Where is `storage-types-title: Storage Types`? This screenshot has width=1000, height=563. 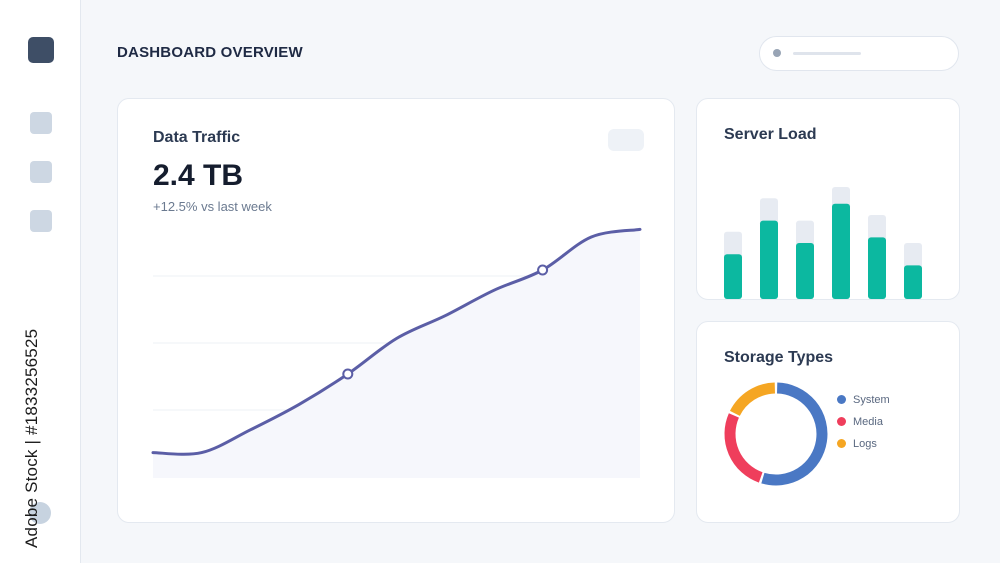 storage-types-title: Storage Types is located at coordinates (779, 357).